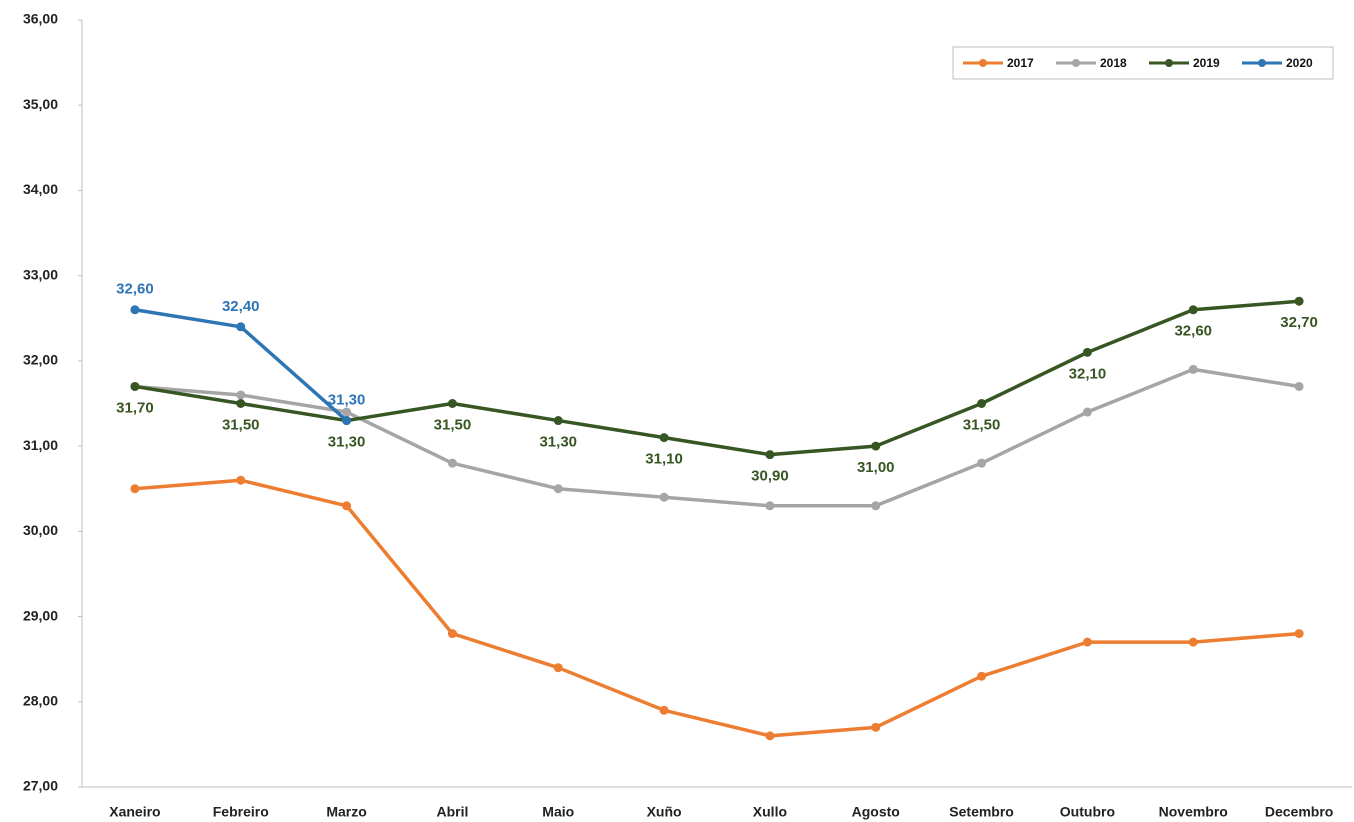  Describe the element at coordinates (346, 812) in the screenshot. I see `x-tick-label: Marzo` at that location.